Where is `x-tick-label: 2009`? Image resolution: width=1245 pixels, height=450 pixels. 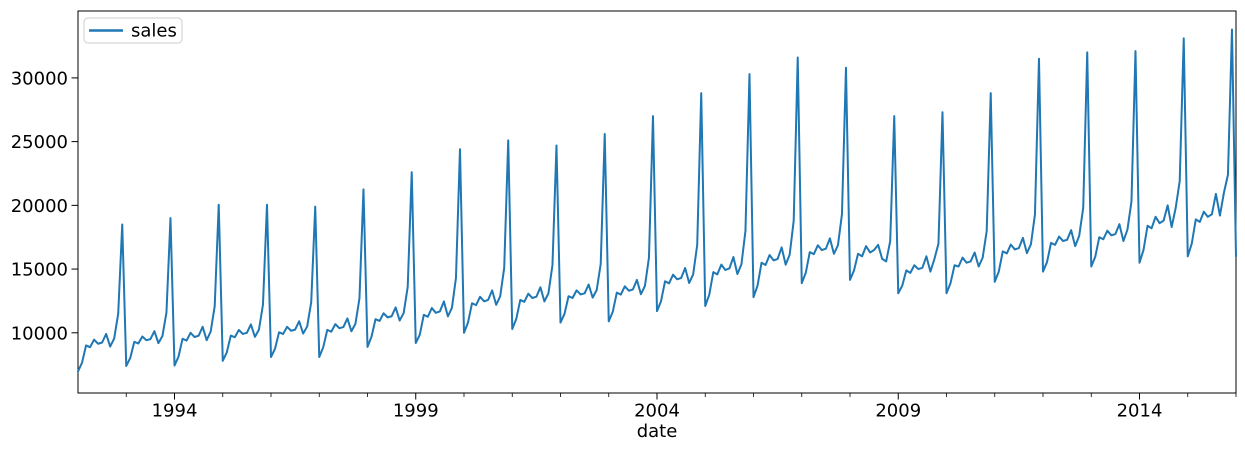 x-tick-label: 2009 is located at coordinates (898, 411).